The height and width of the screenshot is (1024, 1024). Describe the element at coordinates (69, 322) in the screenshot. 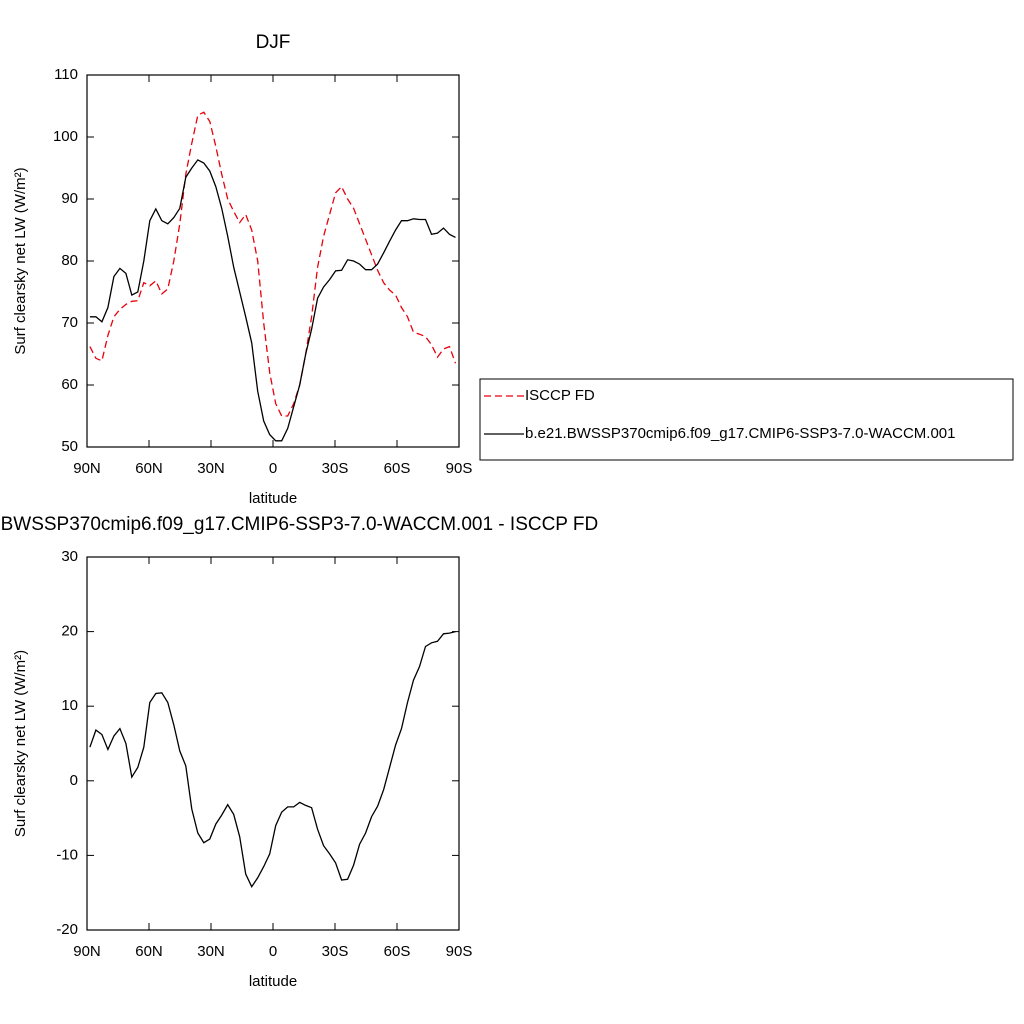

I see `y-tick-label: 70` at that location.